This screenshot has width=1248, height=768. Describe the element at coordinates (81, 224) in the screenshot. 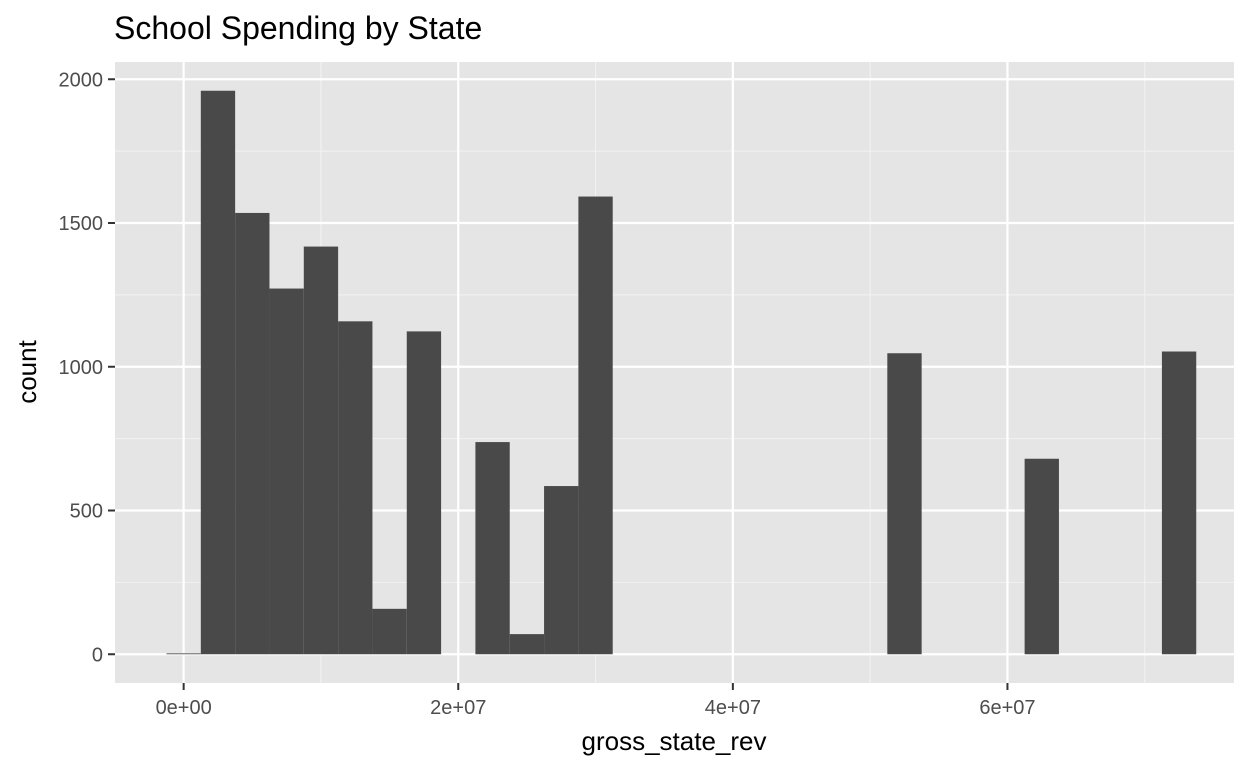

I see `y-tick-label: 1500` at that location.